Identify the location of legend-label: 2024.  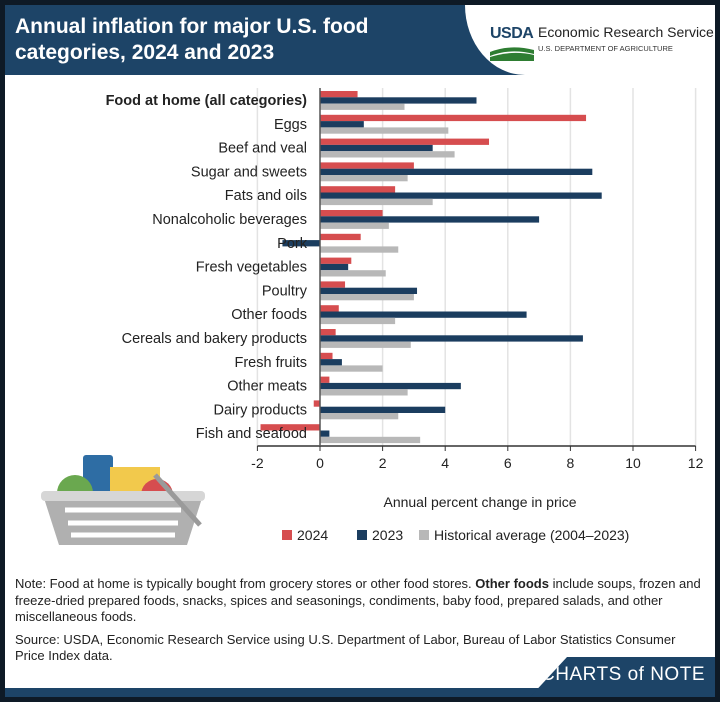
(312, 535).